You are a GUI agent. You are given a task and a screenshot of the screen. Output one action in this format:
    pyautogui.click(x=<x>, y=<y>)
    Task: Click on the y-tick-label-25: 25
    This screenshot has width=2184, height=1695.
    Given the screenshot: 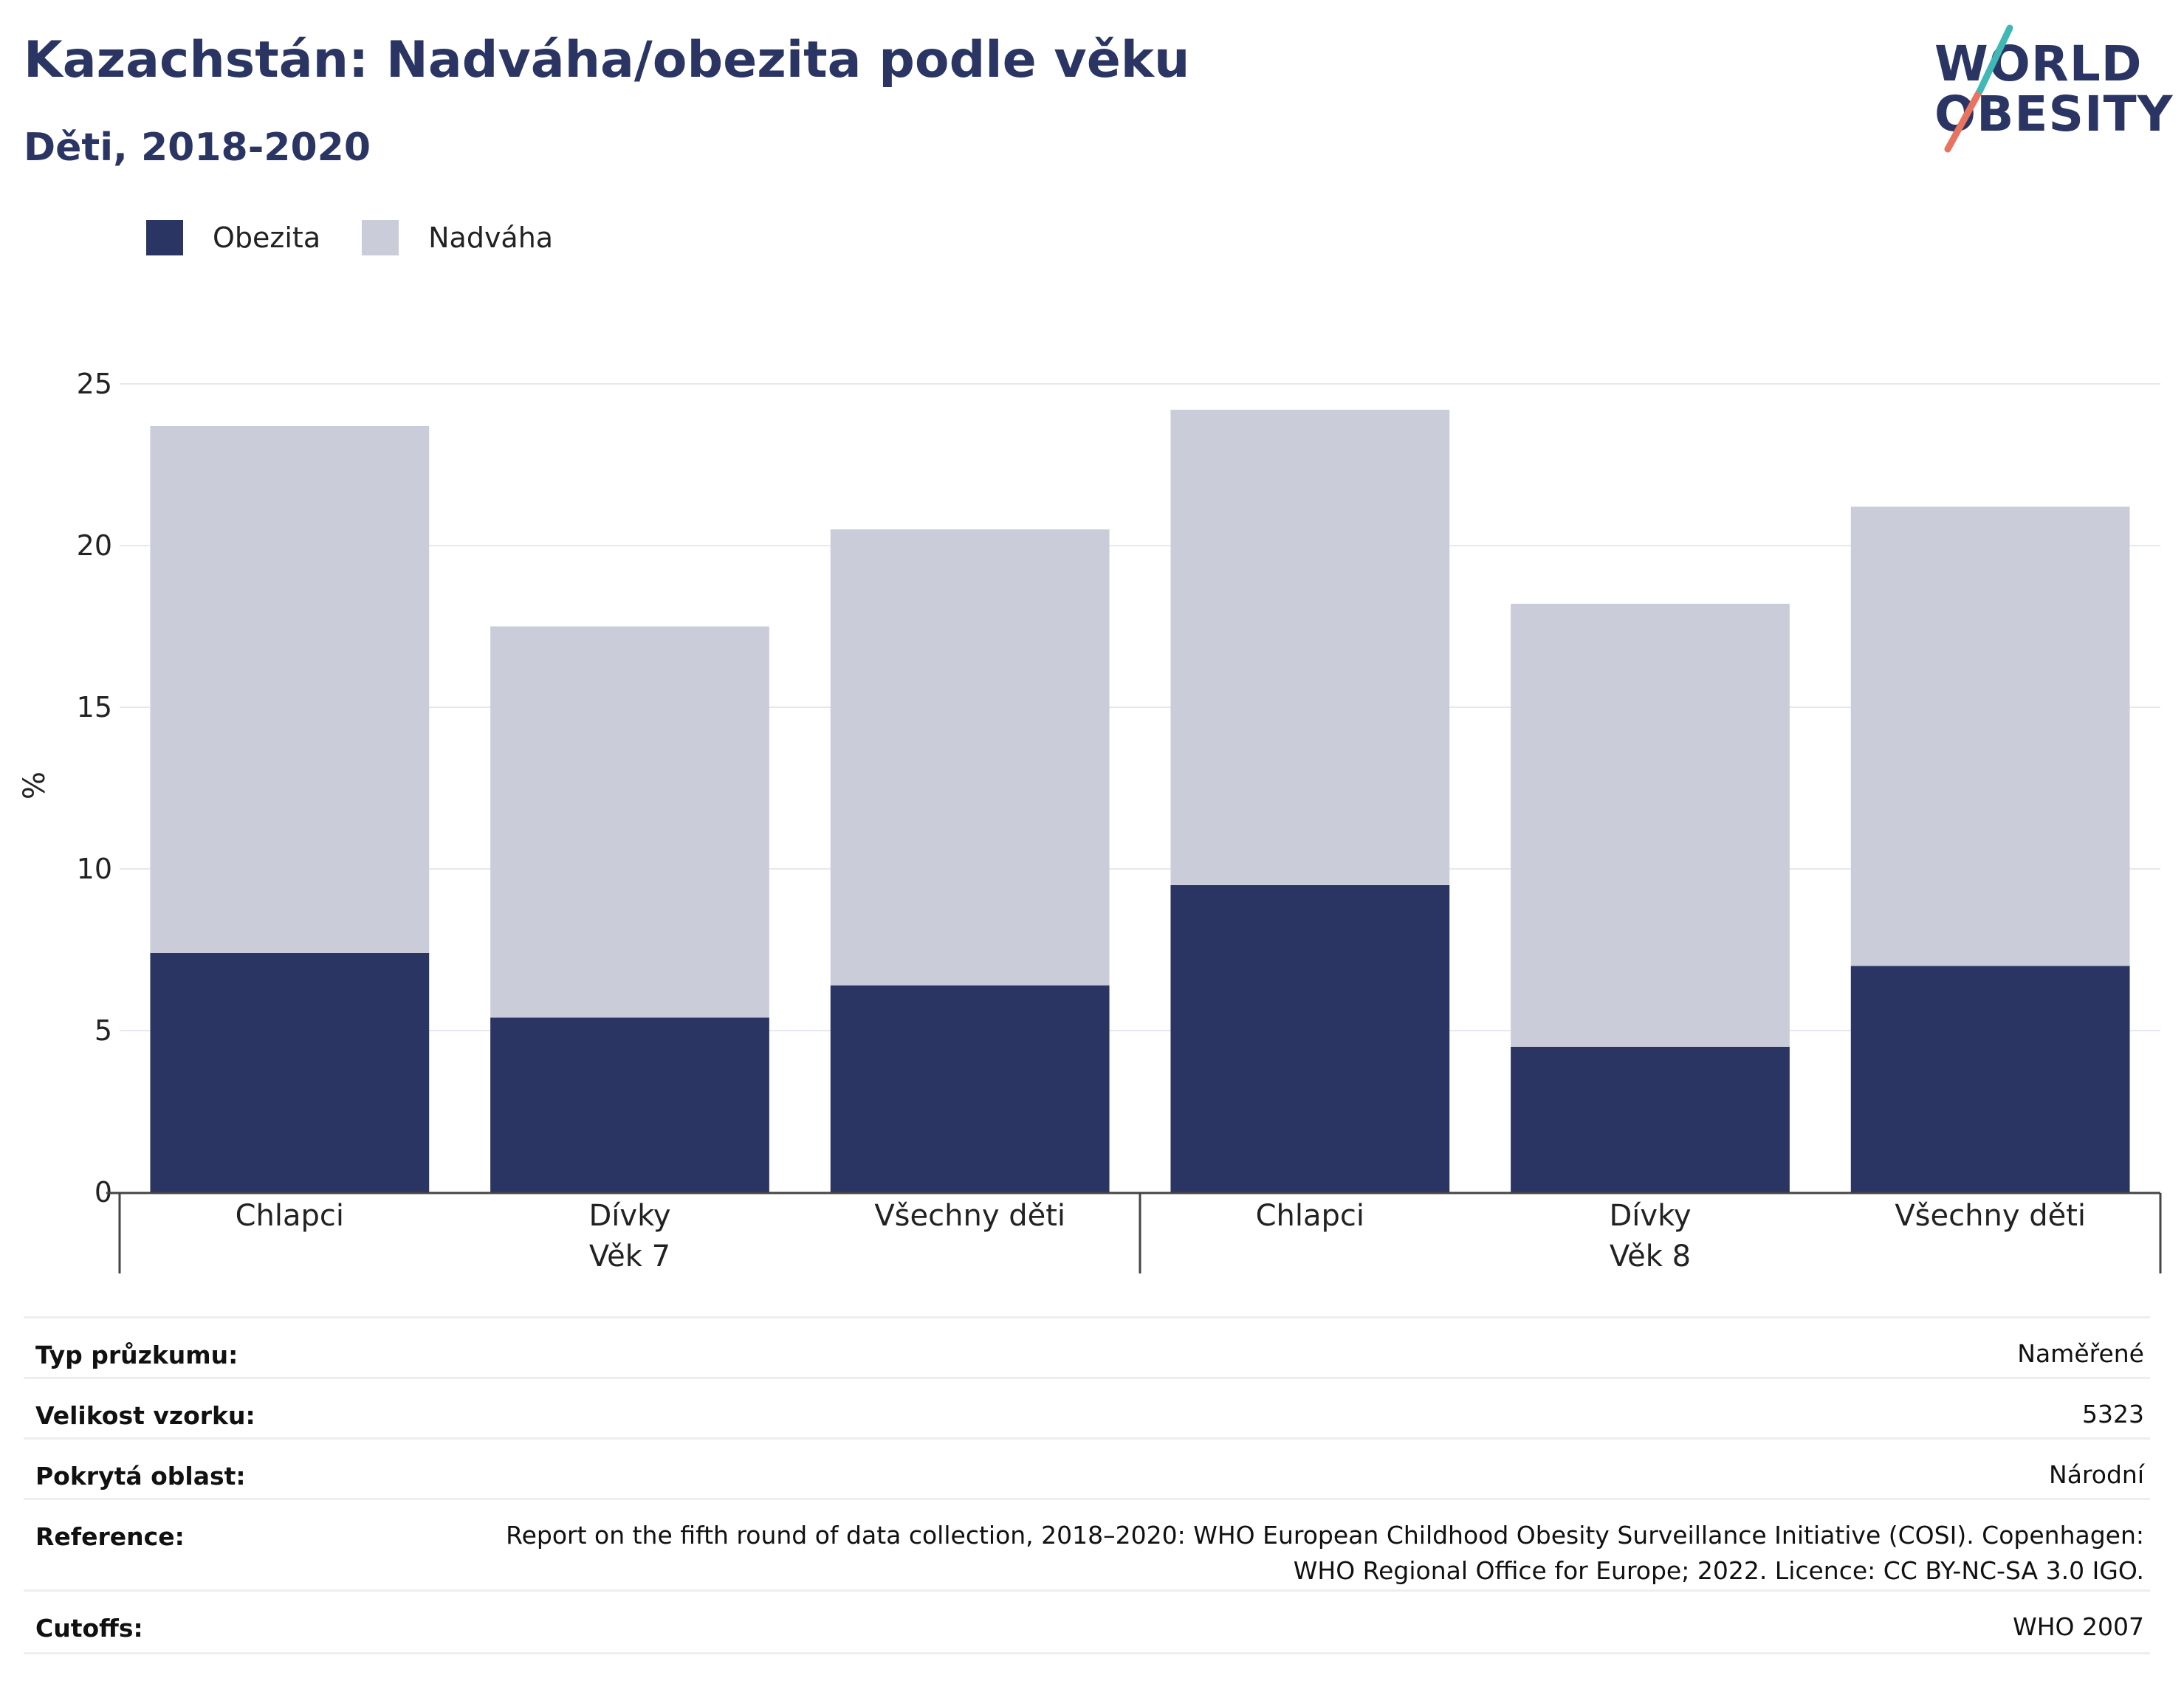 What is the action you would take?
    pyautogui.click(x=95, y=384)
    